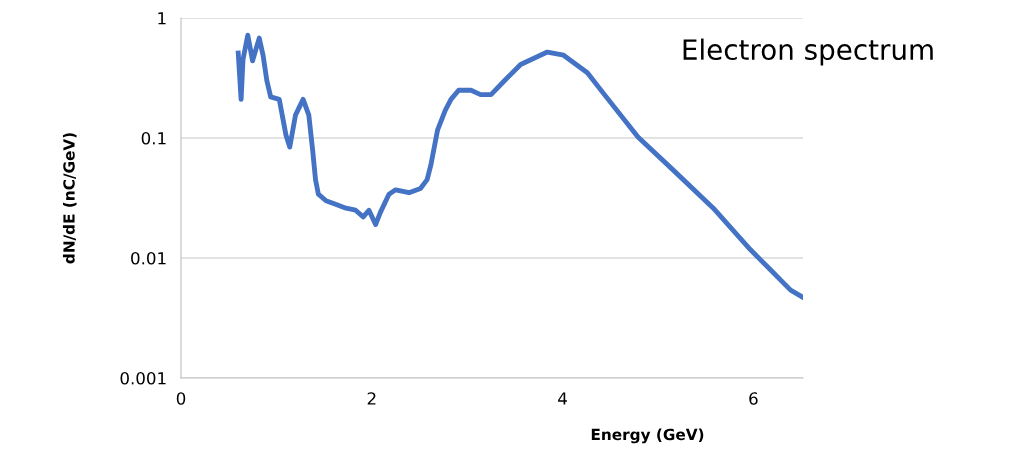  What do you see at coordinates (143, 378) in the screenshot?
I see `y-tick-label: 0.001` at bounding box center [143, 378].